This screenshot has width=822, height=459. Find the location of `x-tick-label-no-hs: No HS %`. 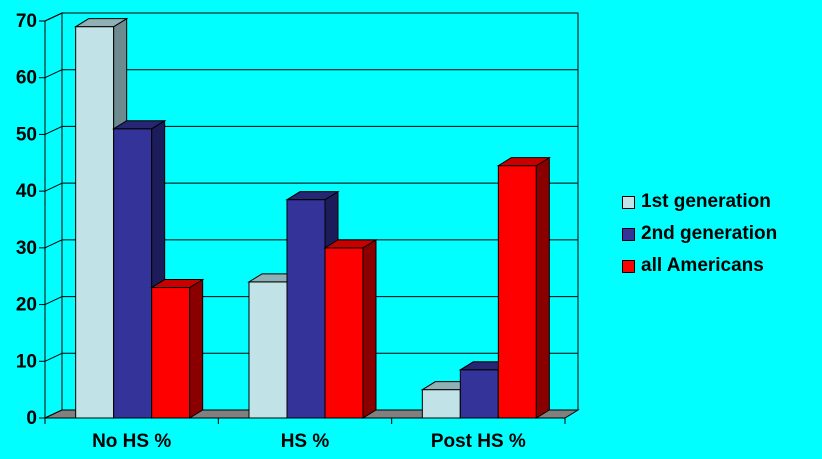

x-tick-label-no-hs: No HS % is located at coordinates (131, 441).